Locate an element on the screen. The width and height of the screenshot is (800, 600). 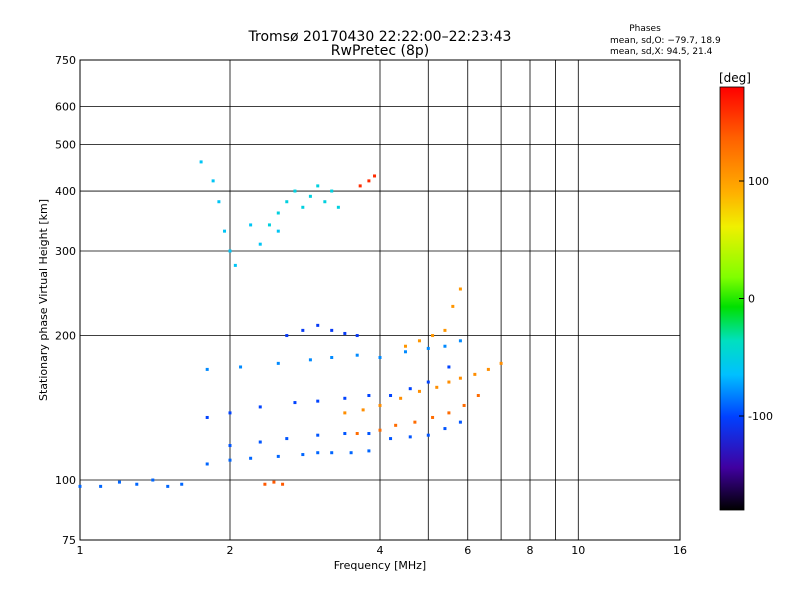
y-tick-label: 600 is located at coordinates (65, 107).